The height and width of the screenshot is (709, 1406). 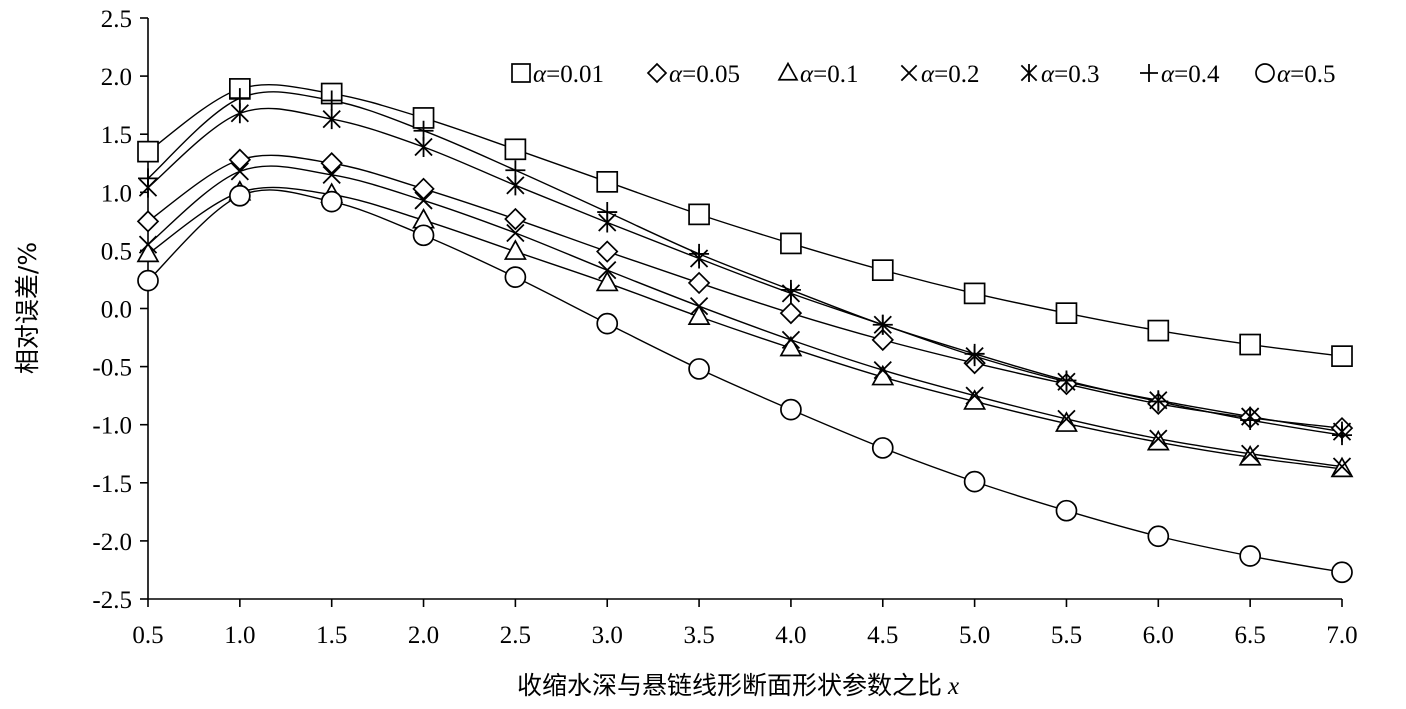 What do you see at coordinates (112, 600) in the screenshot?
I see `y-tick-label: -2.5` at bounding box center [112, 600].